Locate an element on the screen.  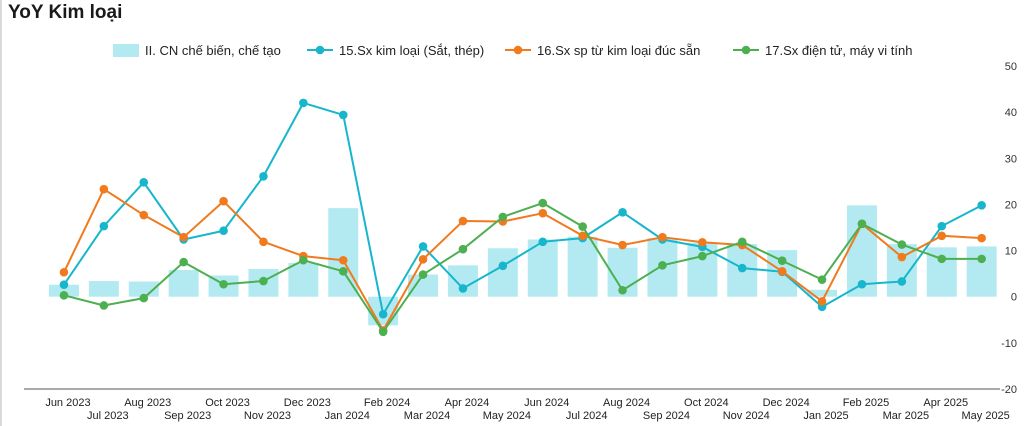
legend-label: 15.Sx kim loại (Sắt, thép) is located at coordinates (411, 50).